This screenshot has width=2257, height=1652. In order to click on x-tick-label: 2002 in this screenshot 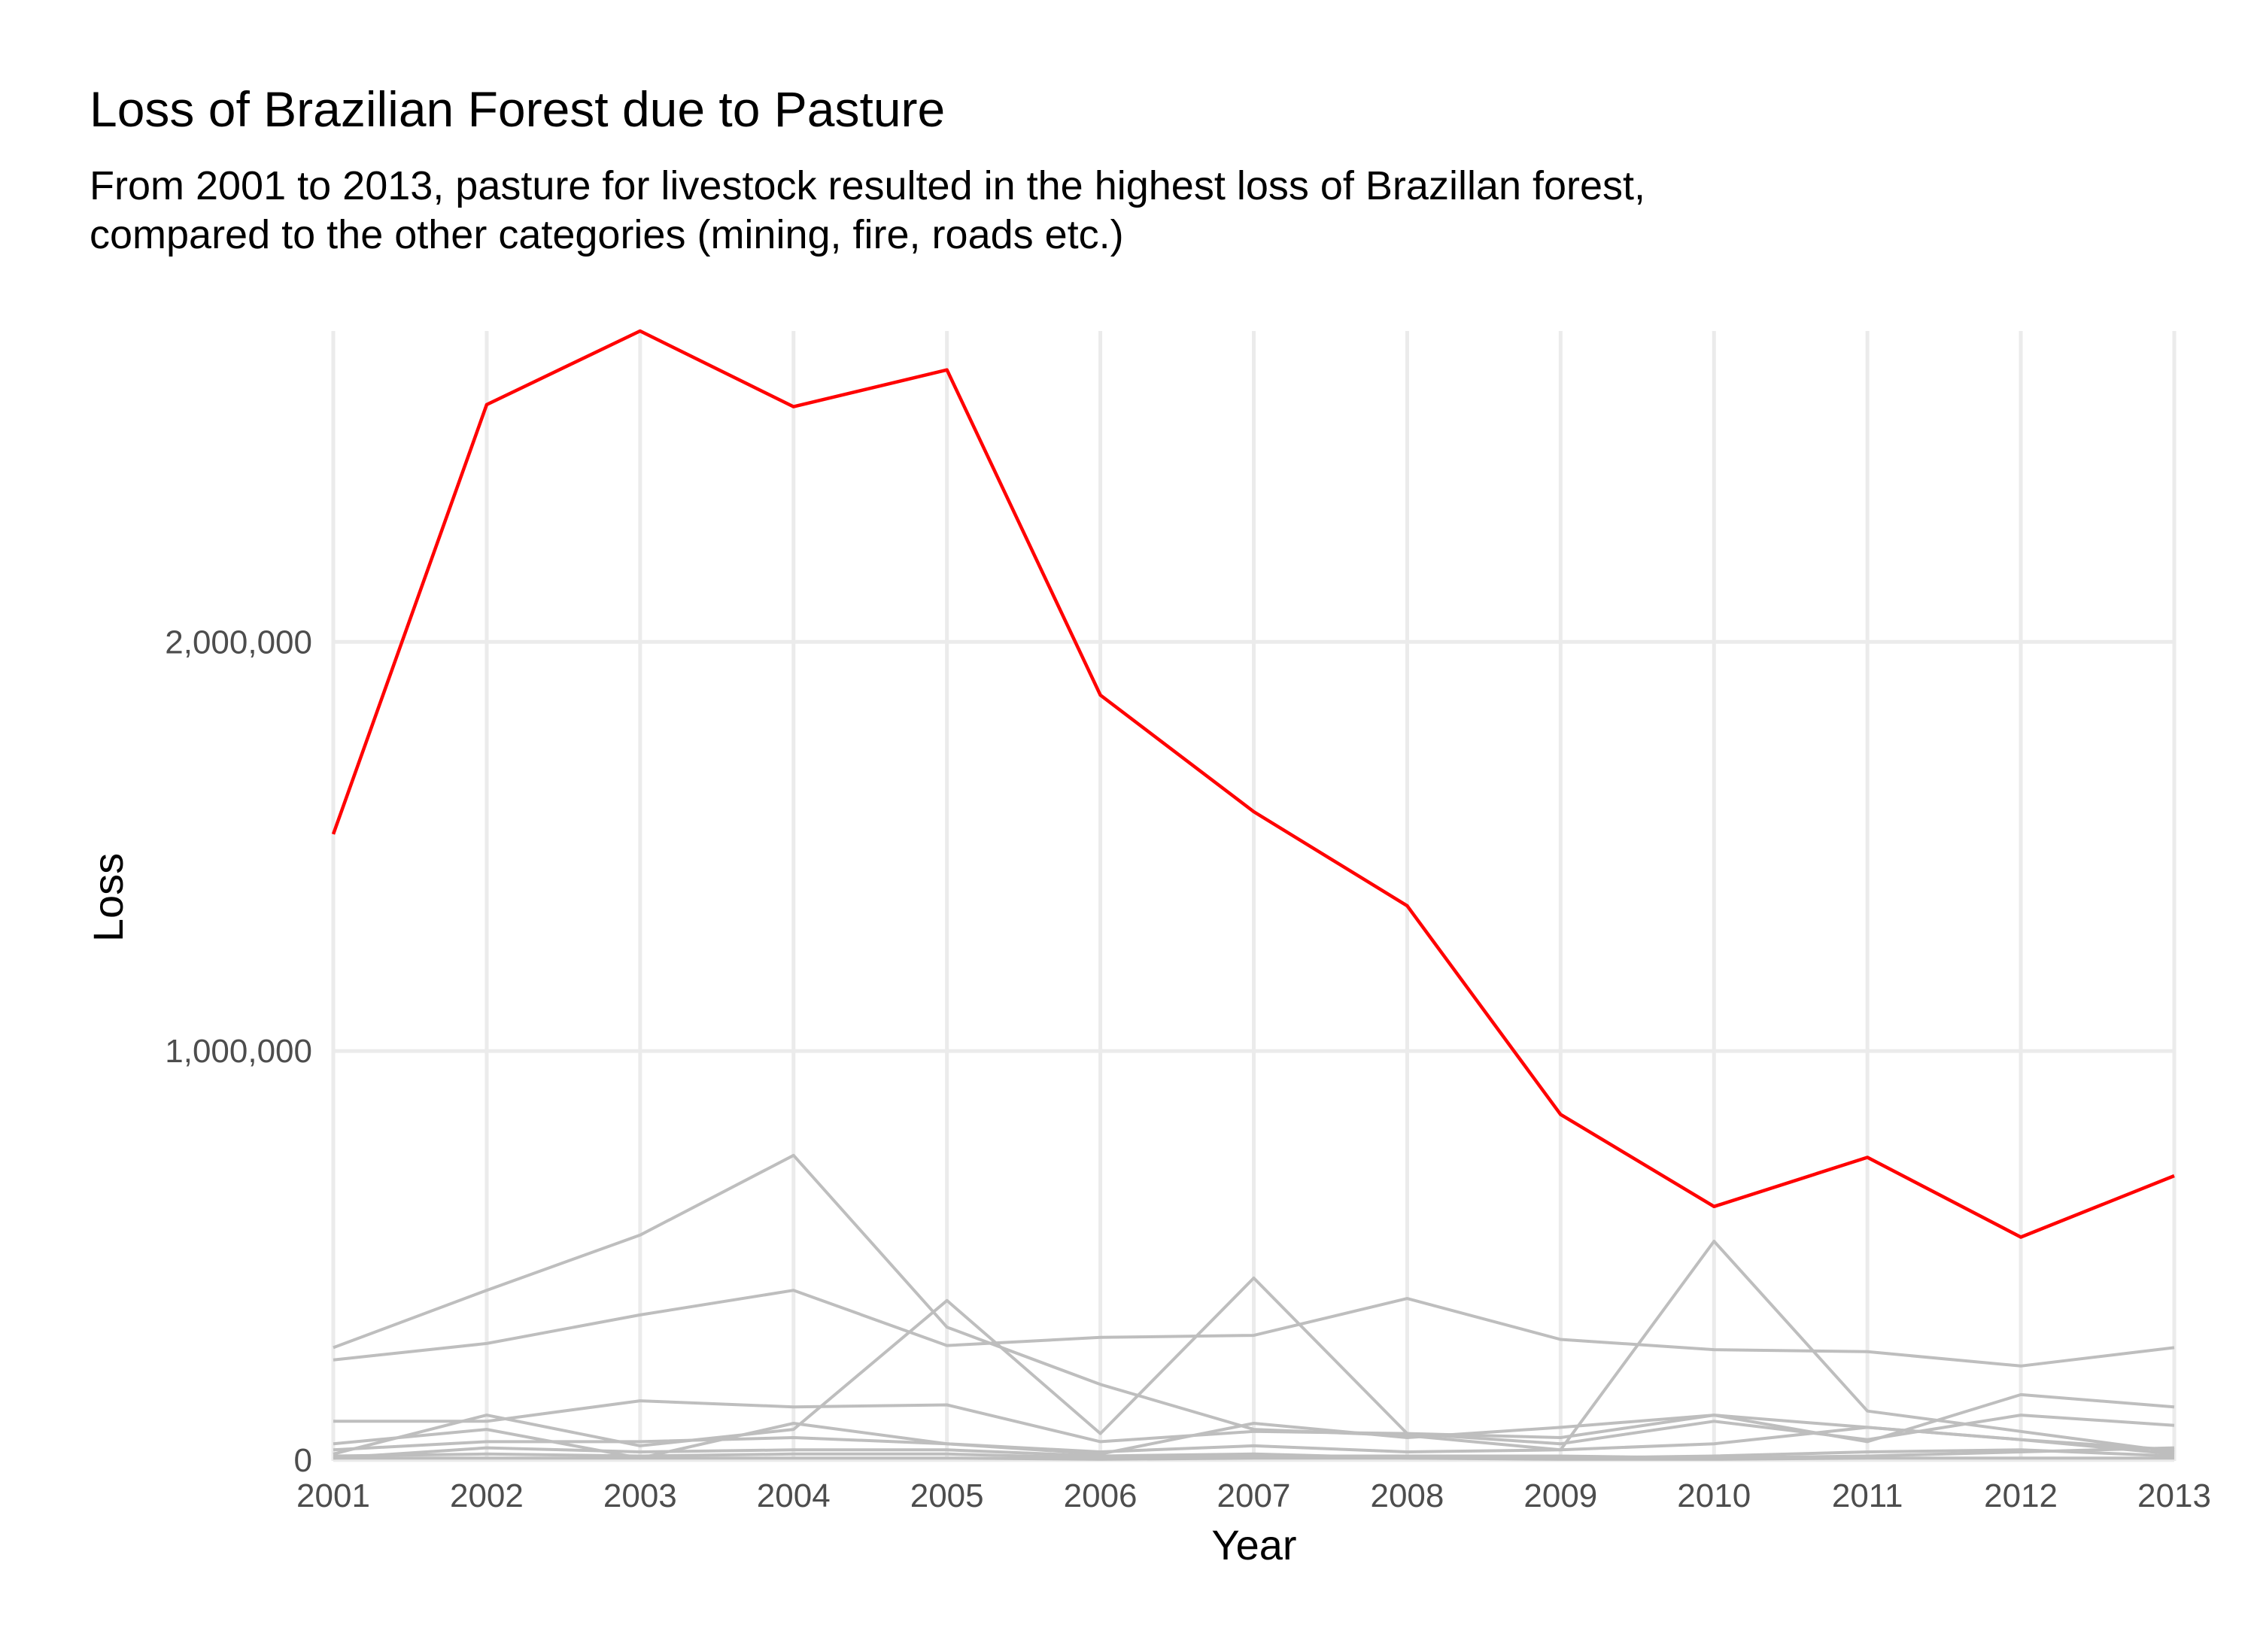, I will do `click(487, 1496)`.